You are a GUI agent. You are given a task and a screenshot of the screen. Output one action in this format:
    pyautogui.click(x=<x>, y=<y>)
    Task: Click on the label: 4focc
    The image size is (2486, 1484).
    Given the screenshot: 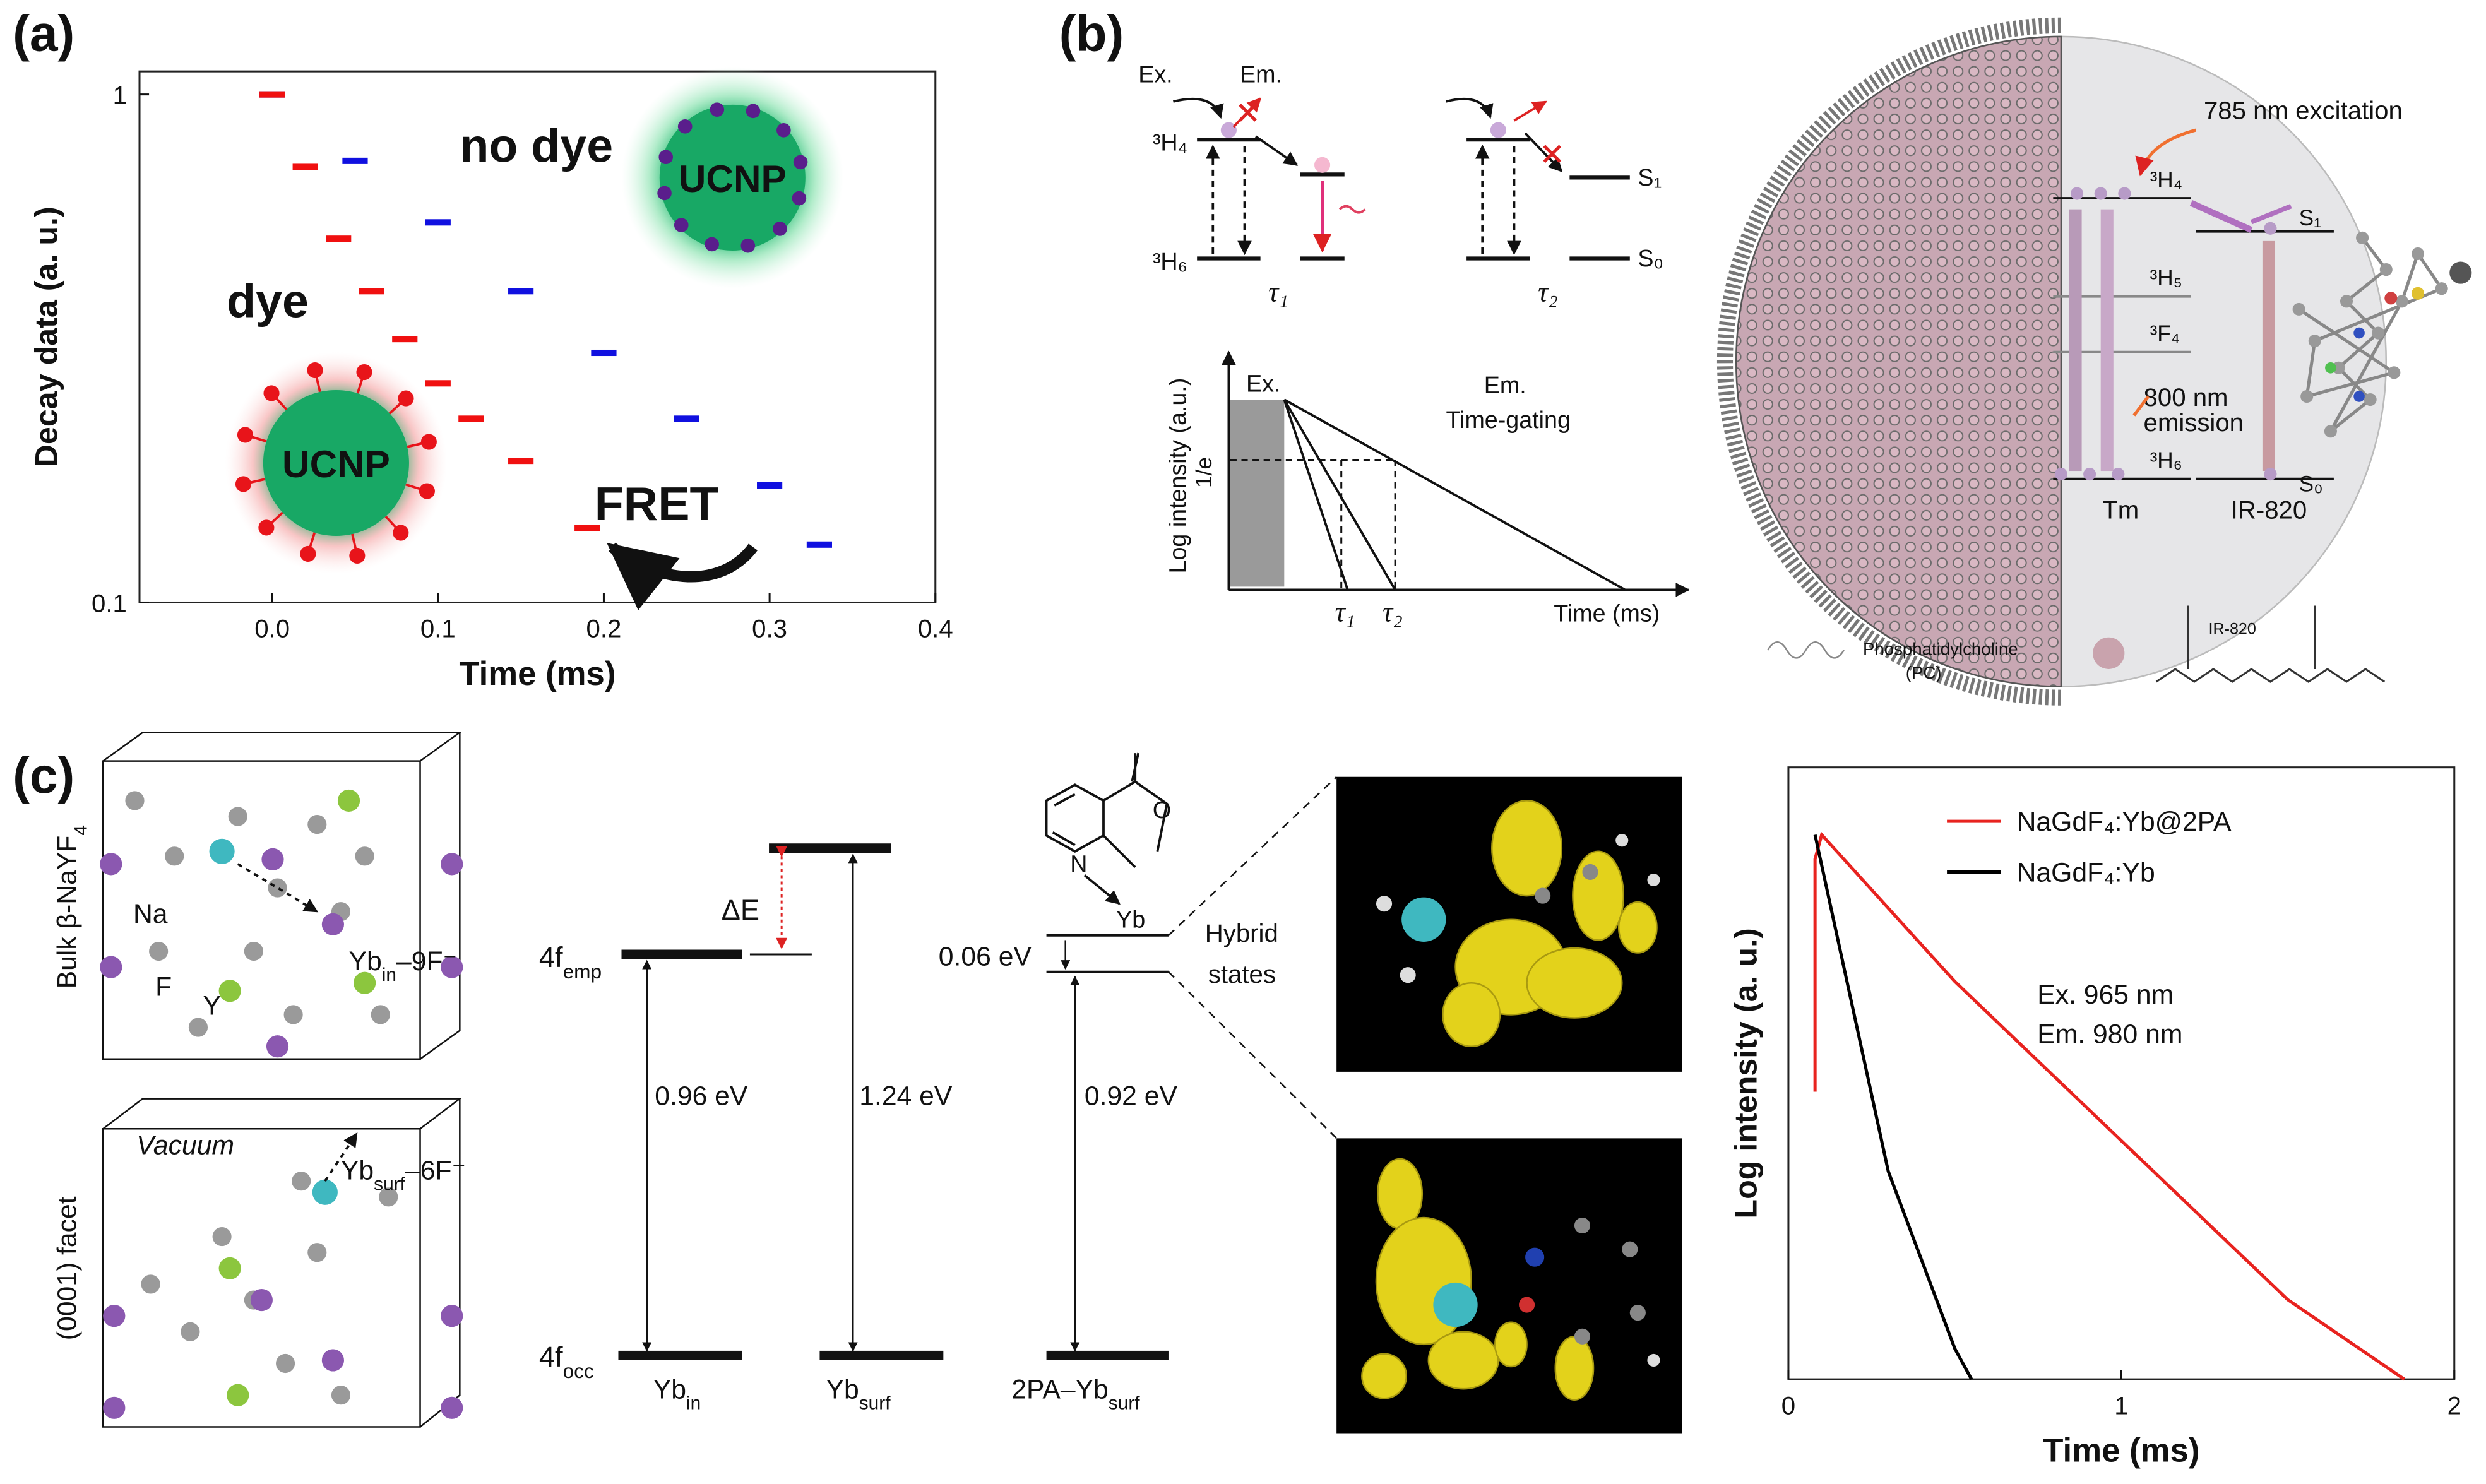 What is the action you would take?
    pyautogui.click(x=566, y=1361)
    